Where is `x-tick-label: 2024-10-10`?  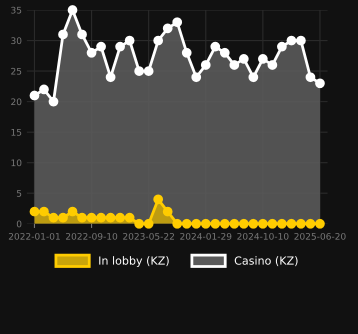 x-tick-label: 2024-10-10 is located at coordinates (262, 236).